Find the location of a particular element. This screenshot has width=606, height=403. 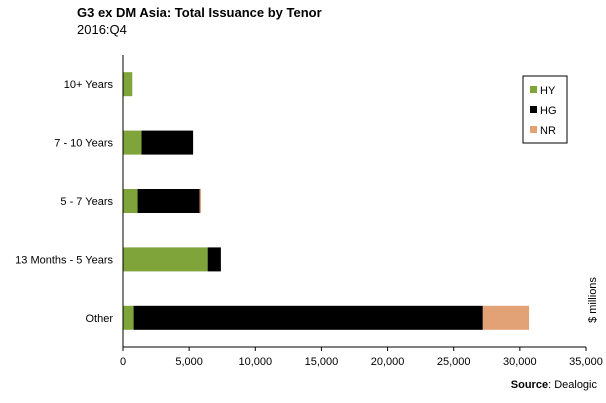

category-label: Other is located at coordinates (99, 319).